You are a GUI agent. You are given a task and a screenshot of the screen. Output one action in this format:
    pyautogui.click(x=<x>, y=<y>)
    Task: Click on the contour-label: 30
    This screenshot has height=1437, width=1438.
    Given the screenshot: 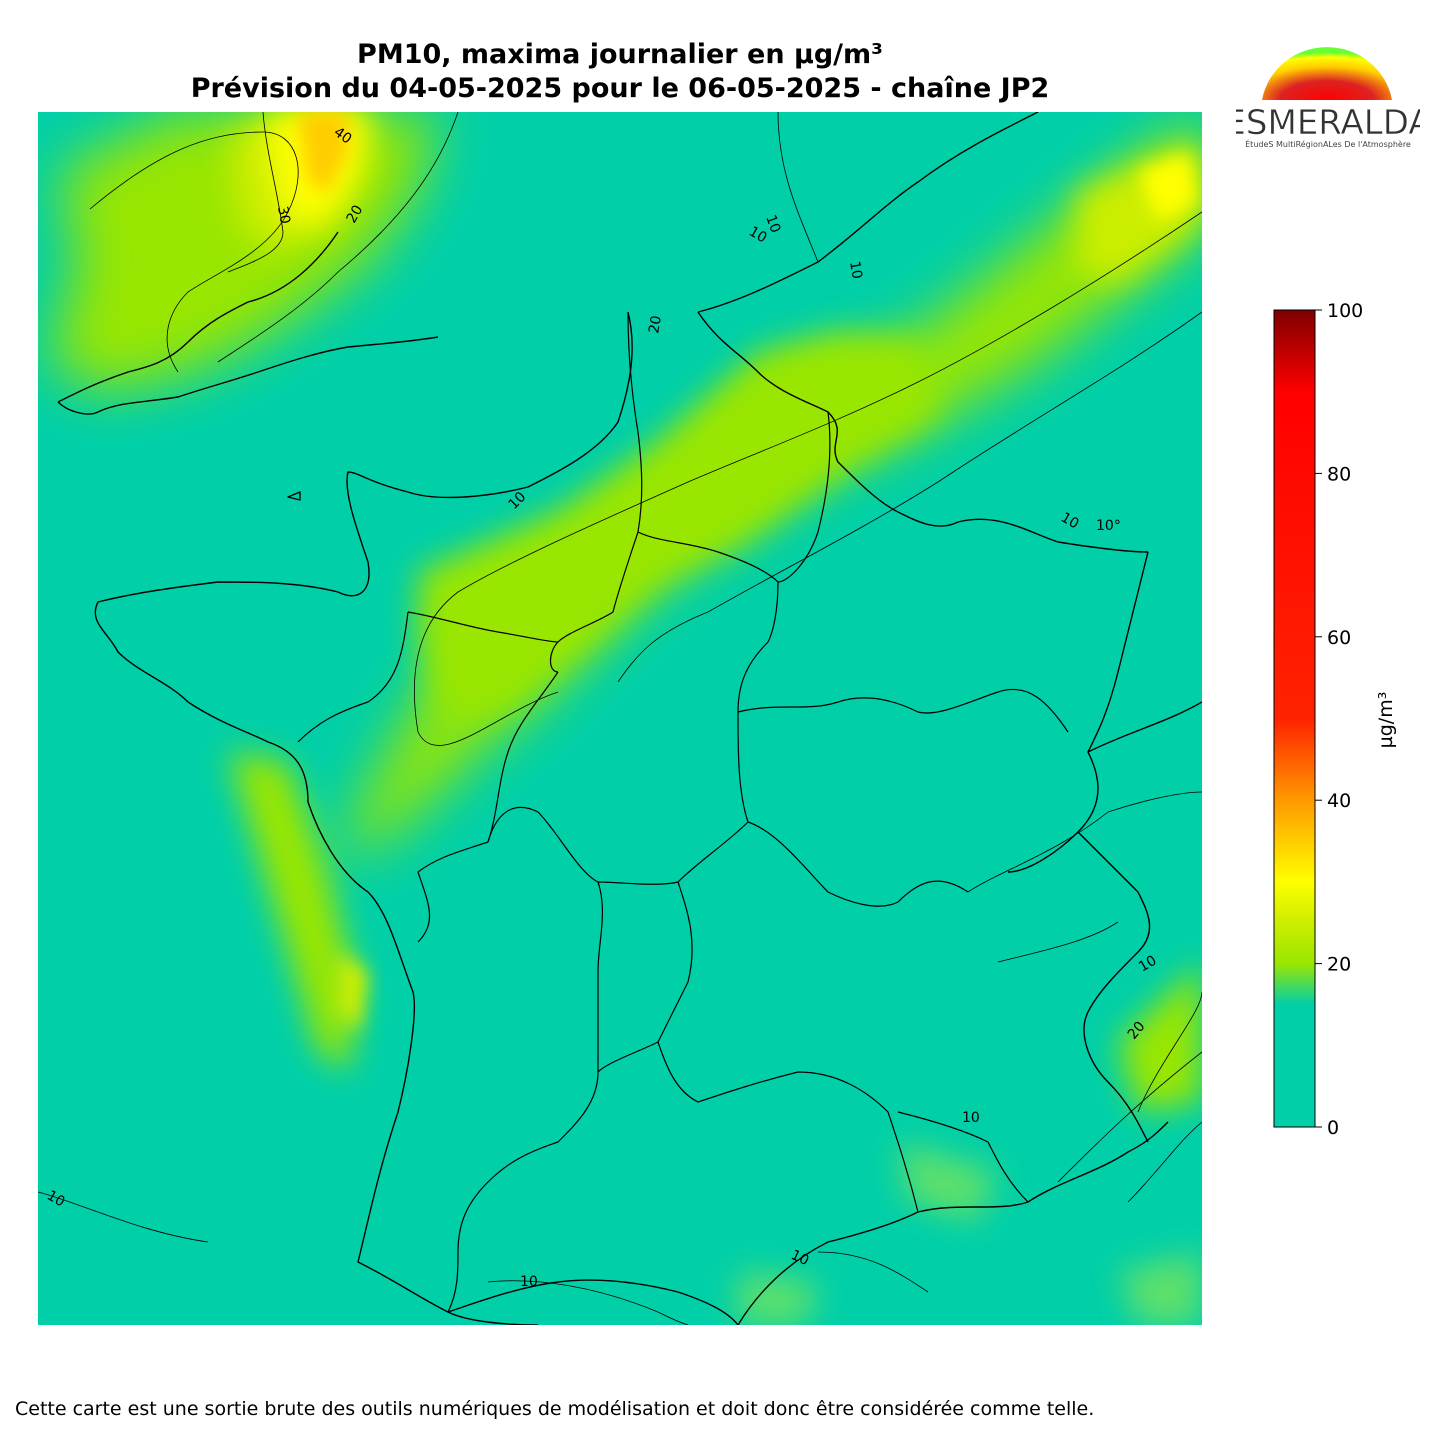 What is the action you would take?
    pyautogui.click(x=283, y=215)
    